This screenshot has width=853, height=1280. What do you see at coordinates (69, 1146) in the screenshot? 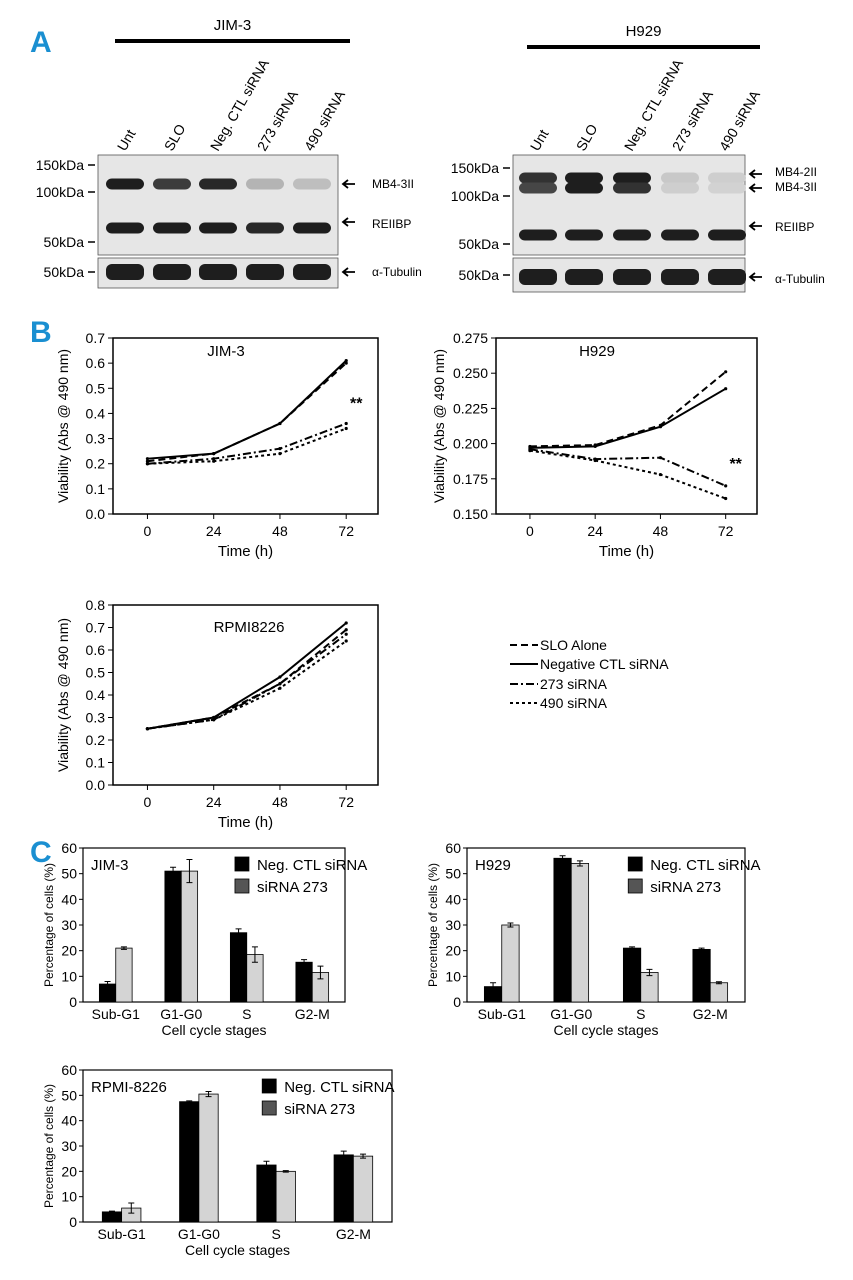
I see `y-tick-label: 30` at bounding box center [69, 1146].